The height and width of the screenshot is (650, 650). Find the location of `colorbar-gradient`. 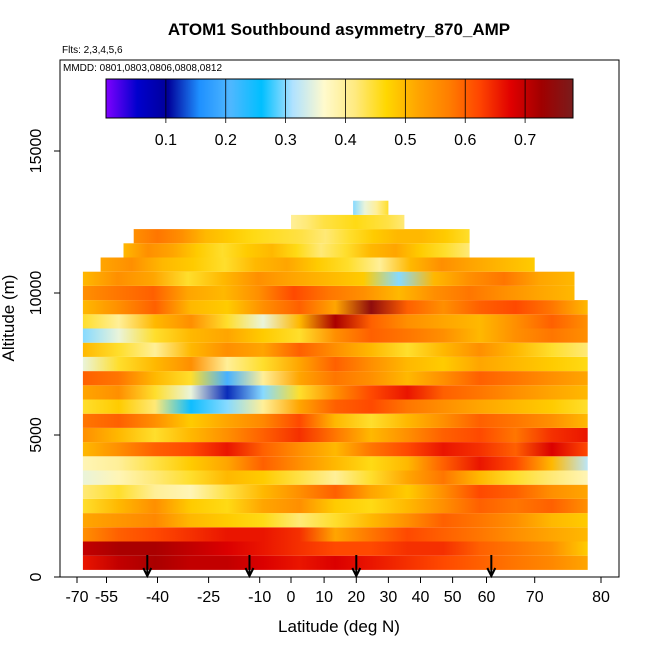

colorbar-gradient is located at coordinates (339, 98).